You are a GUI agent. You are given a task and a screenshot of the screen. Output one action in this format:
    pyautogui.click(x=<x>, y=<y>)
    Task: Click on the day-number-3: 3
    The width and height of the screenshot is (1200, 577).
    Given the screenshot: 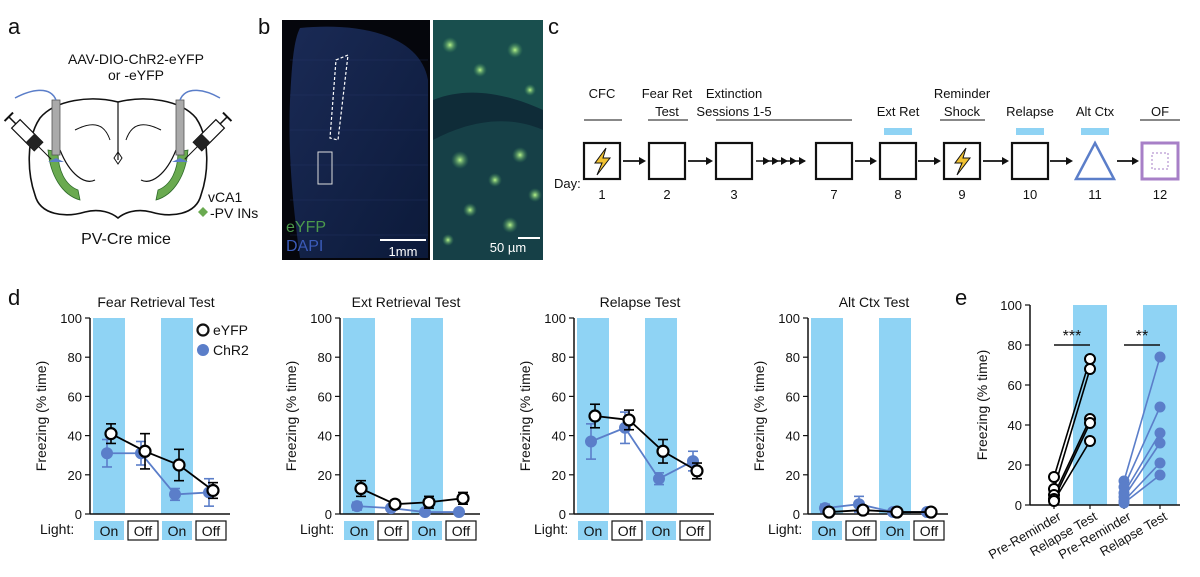 What is the action you would take?
    pyautogui.click(x=733, y=194)
    